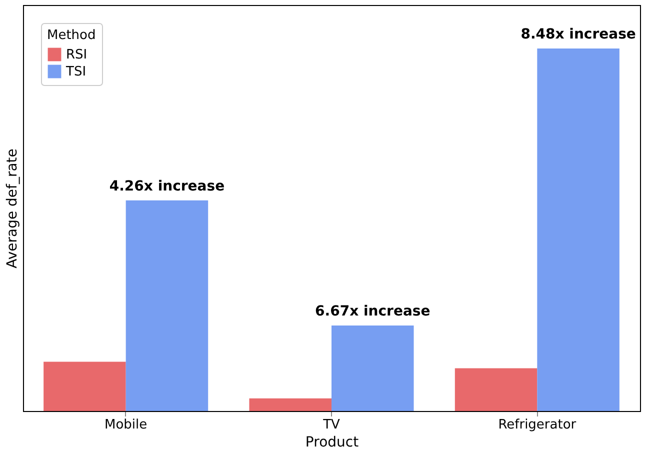  I want to click on y-axis-title: Average def_rate, so click(12, 208).